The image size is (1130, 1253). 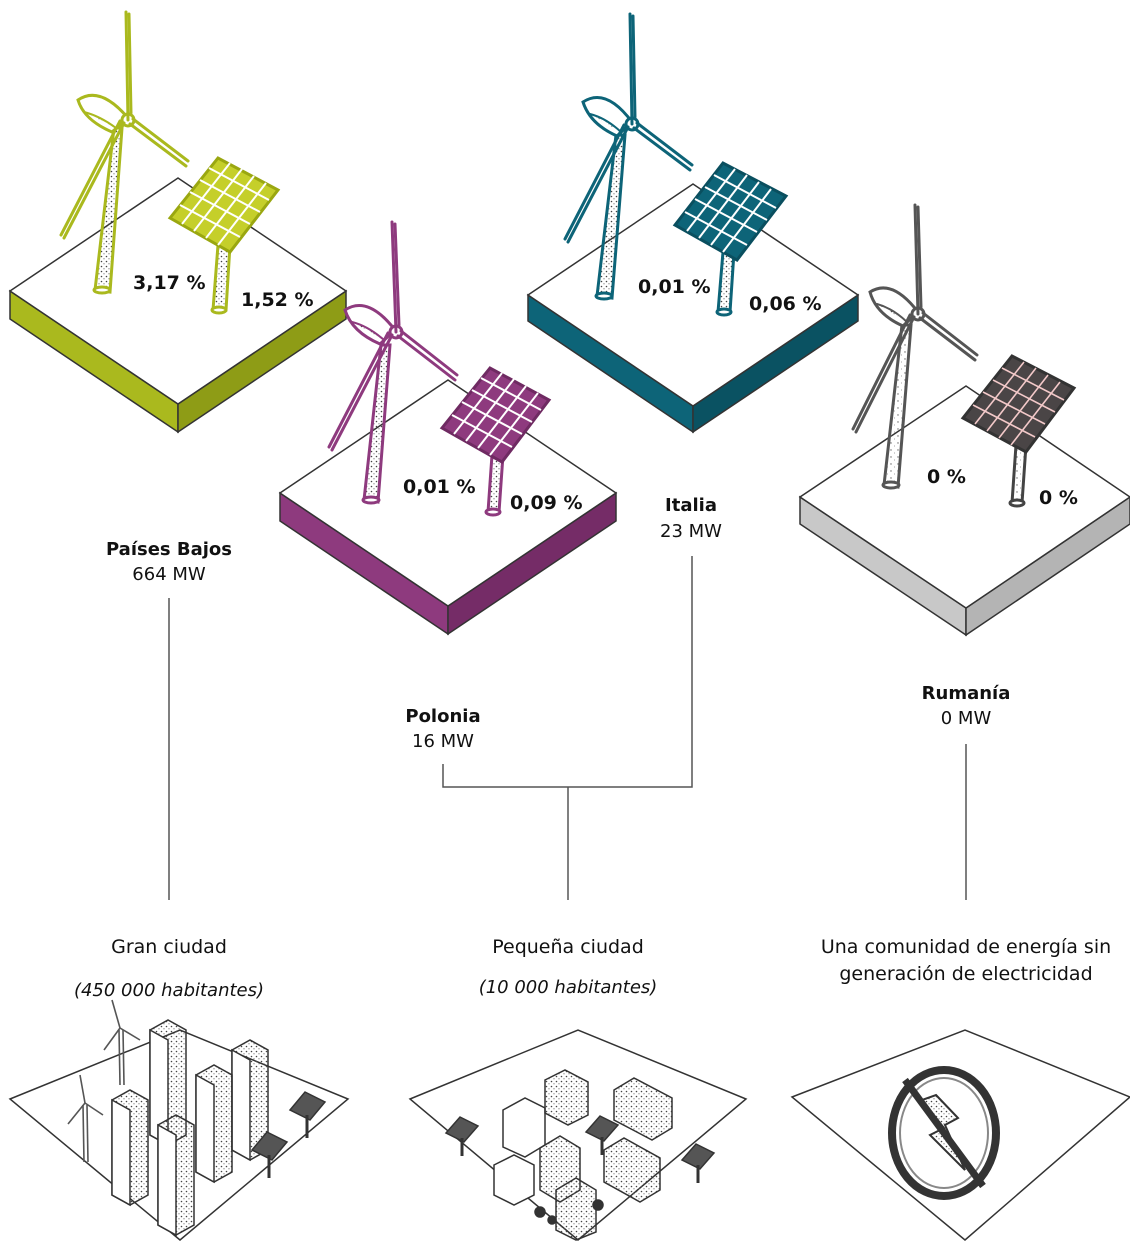 I want to click on outcome-subtitle: (450 000 habitantes), so click(x=169, y=990).